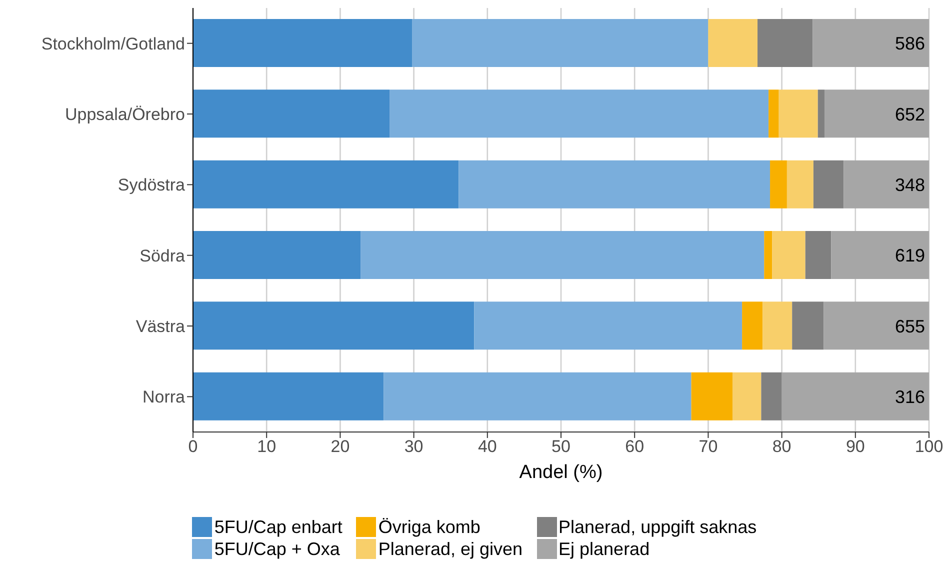  What do you see at coordinates (855, 446) in the screenshot?
I see `x-tick-label: 90` at bounding box center [855, 446].